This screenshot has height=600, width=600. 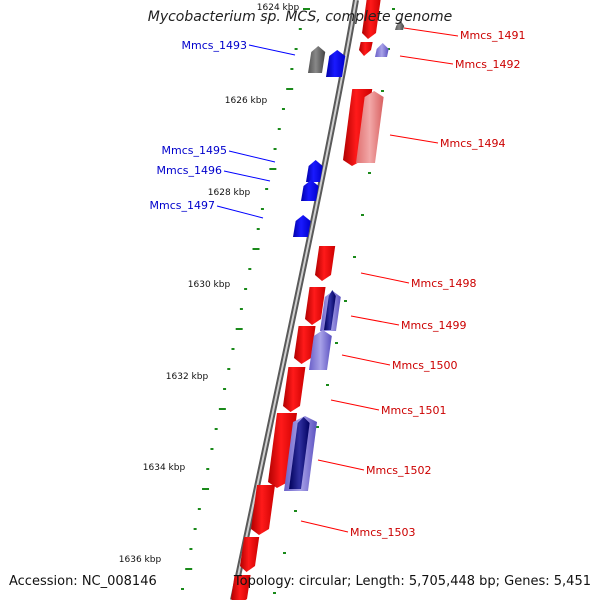 I want to click on kbp-label: 1632 kbp, so click(x=187, y=377).